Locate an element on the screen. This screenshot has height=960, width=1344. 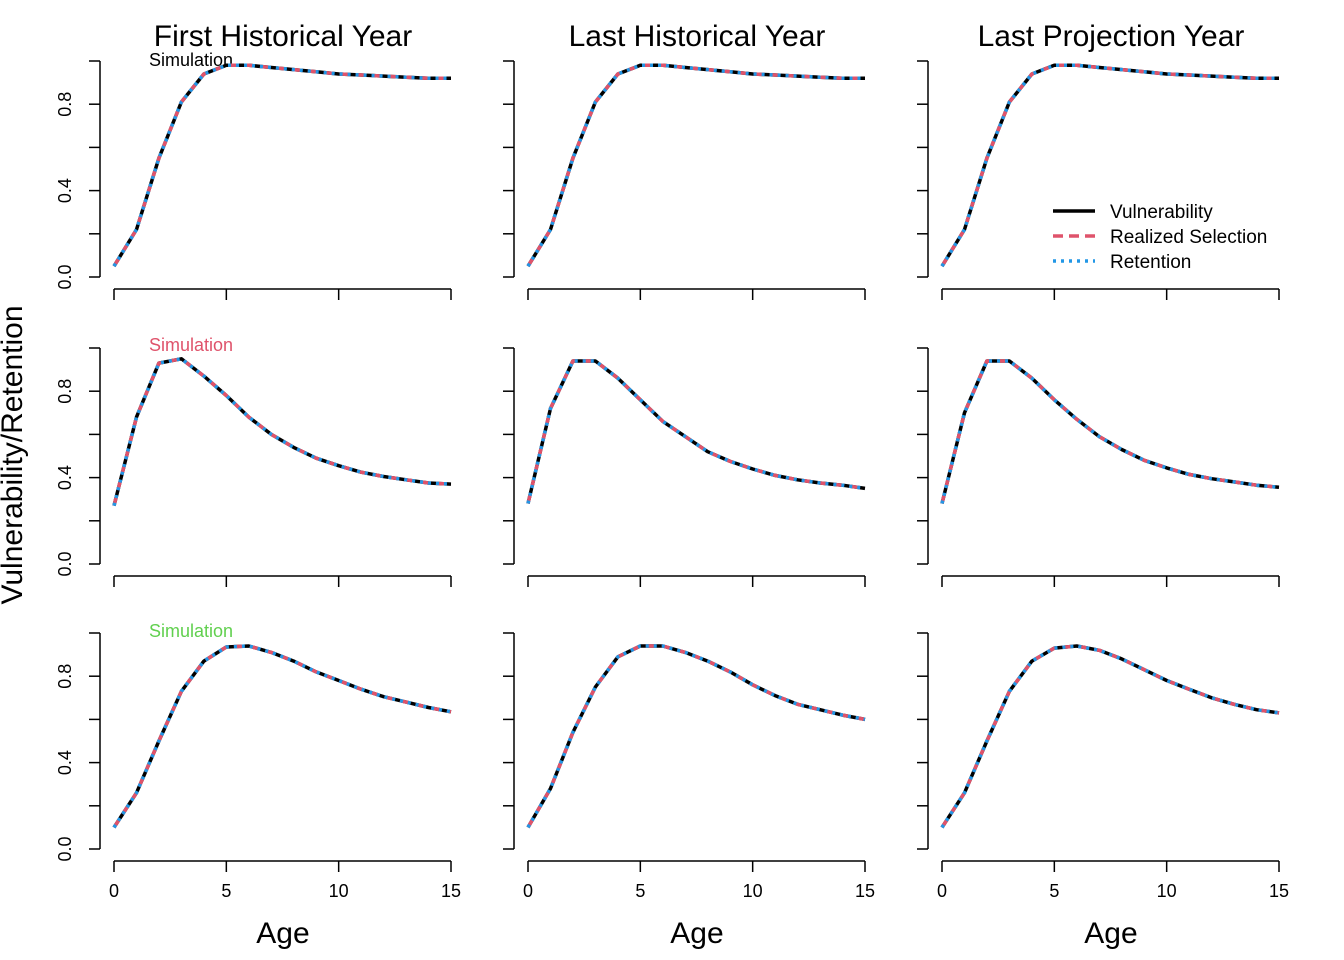
figure-ylabel: Vulnerability/Retention is located at coordinates (14, 454).